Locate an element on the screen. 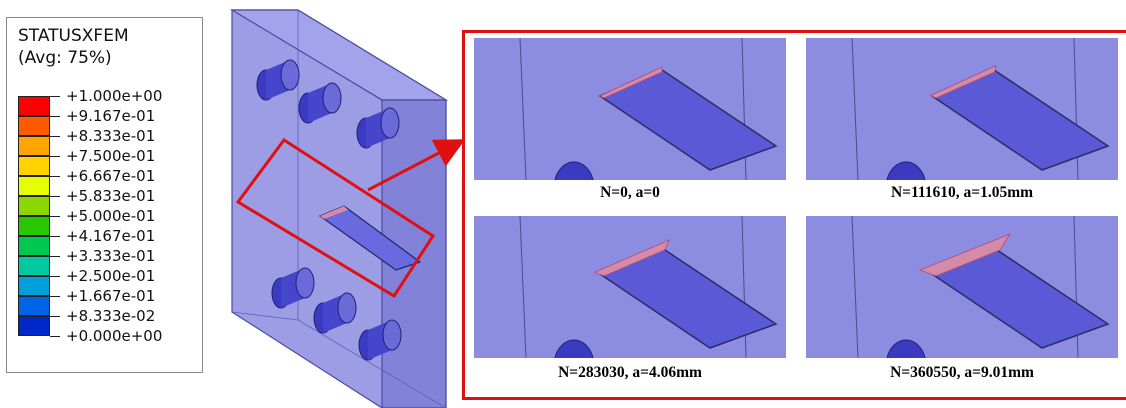  legend-tick-label: +8.333e-01 is located at coordinates (111, 136).